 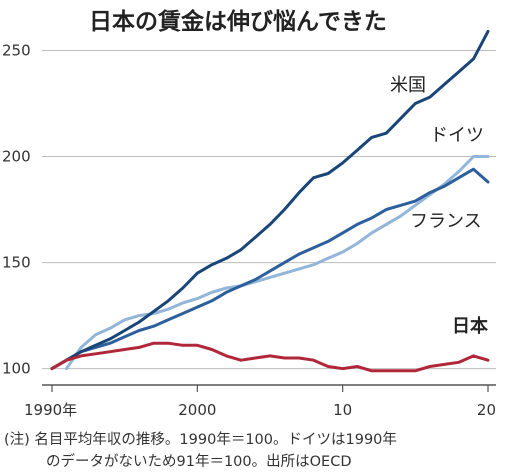 I want to click on y-tick-label: 150, so click(x=16, y=263).